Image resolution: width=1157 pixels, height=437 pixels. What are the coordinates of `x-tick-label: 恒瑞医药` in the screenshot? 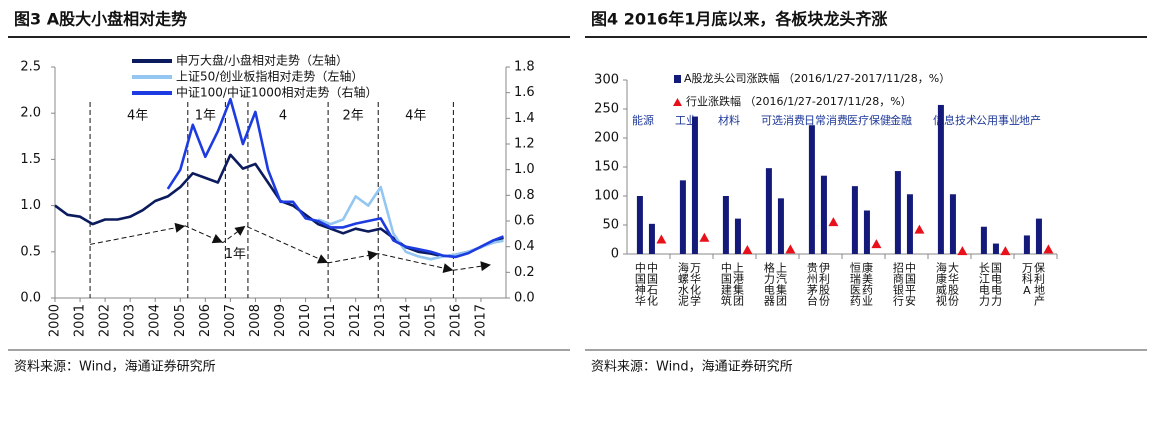 It's located at (854, 284).